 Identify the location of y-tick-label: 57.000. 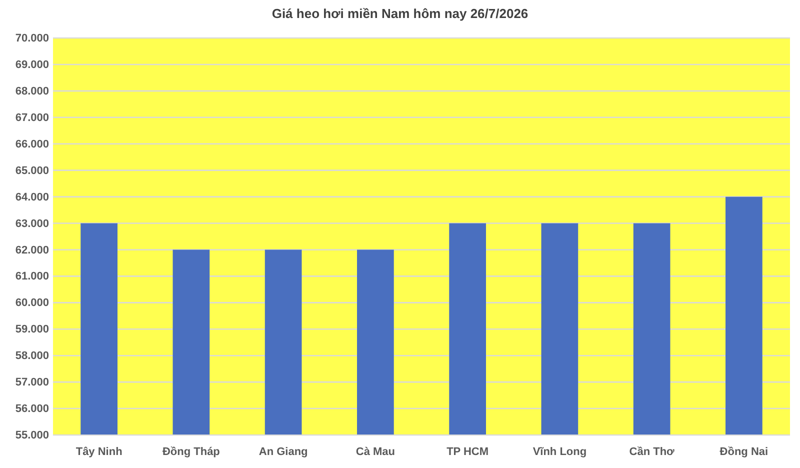
(32, 382).